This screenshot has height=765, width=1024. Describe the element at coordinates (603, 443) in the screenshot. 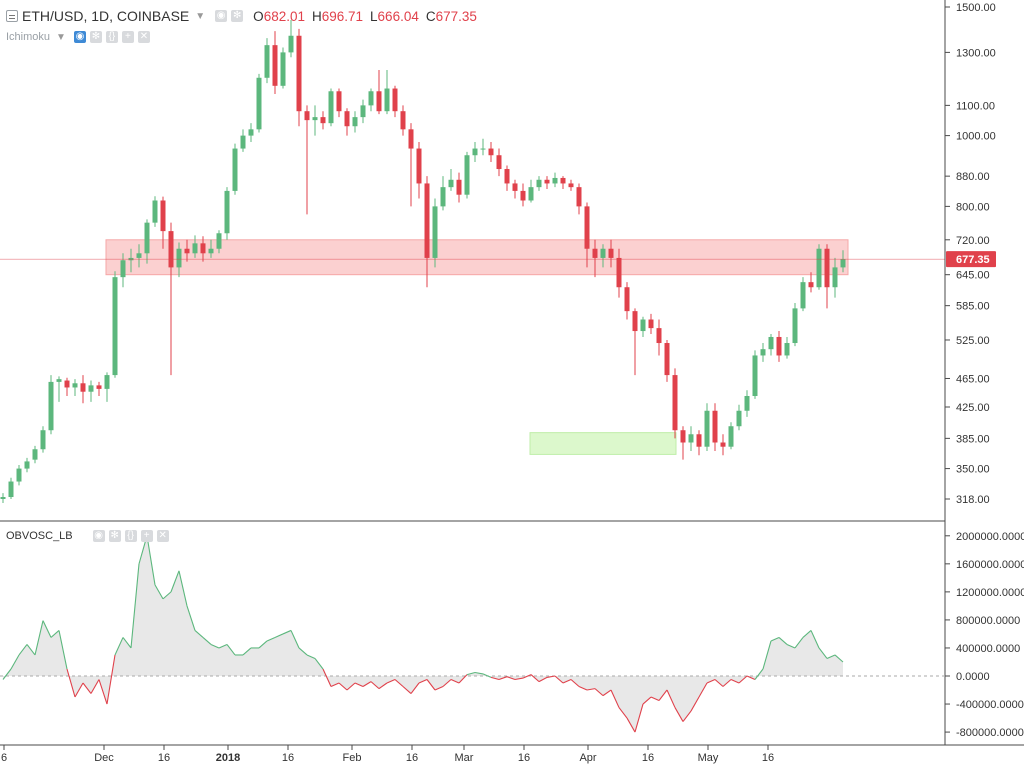

I see `support-zone` at that location.